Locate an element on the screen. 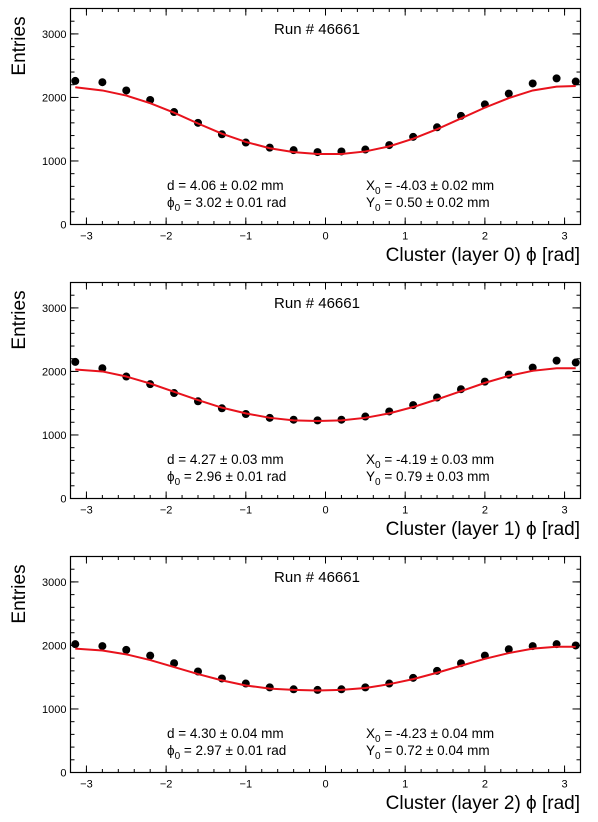 This screenshot has height=822, width=598. y0-value: = 0.72 ± 0.04 mm is located at coordinates (435, 750).